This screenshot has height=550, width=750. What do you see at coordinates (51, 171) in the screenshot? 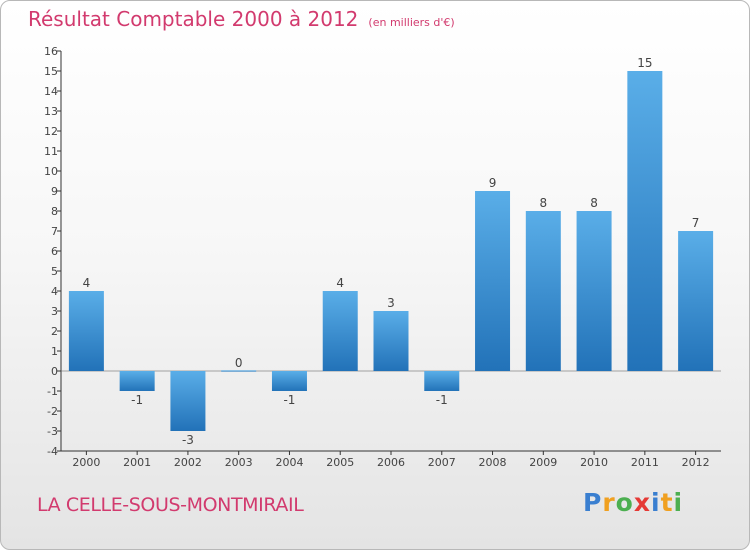
I see `y-tick-label: 10` at bounding box center [51, 171].